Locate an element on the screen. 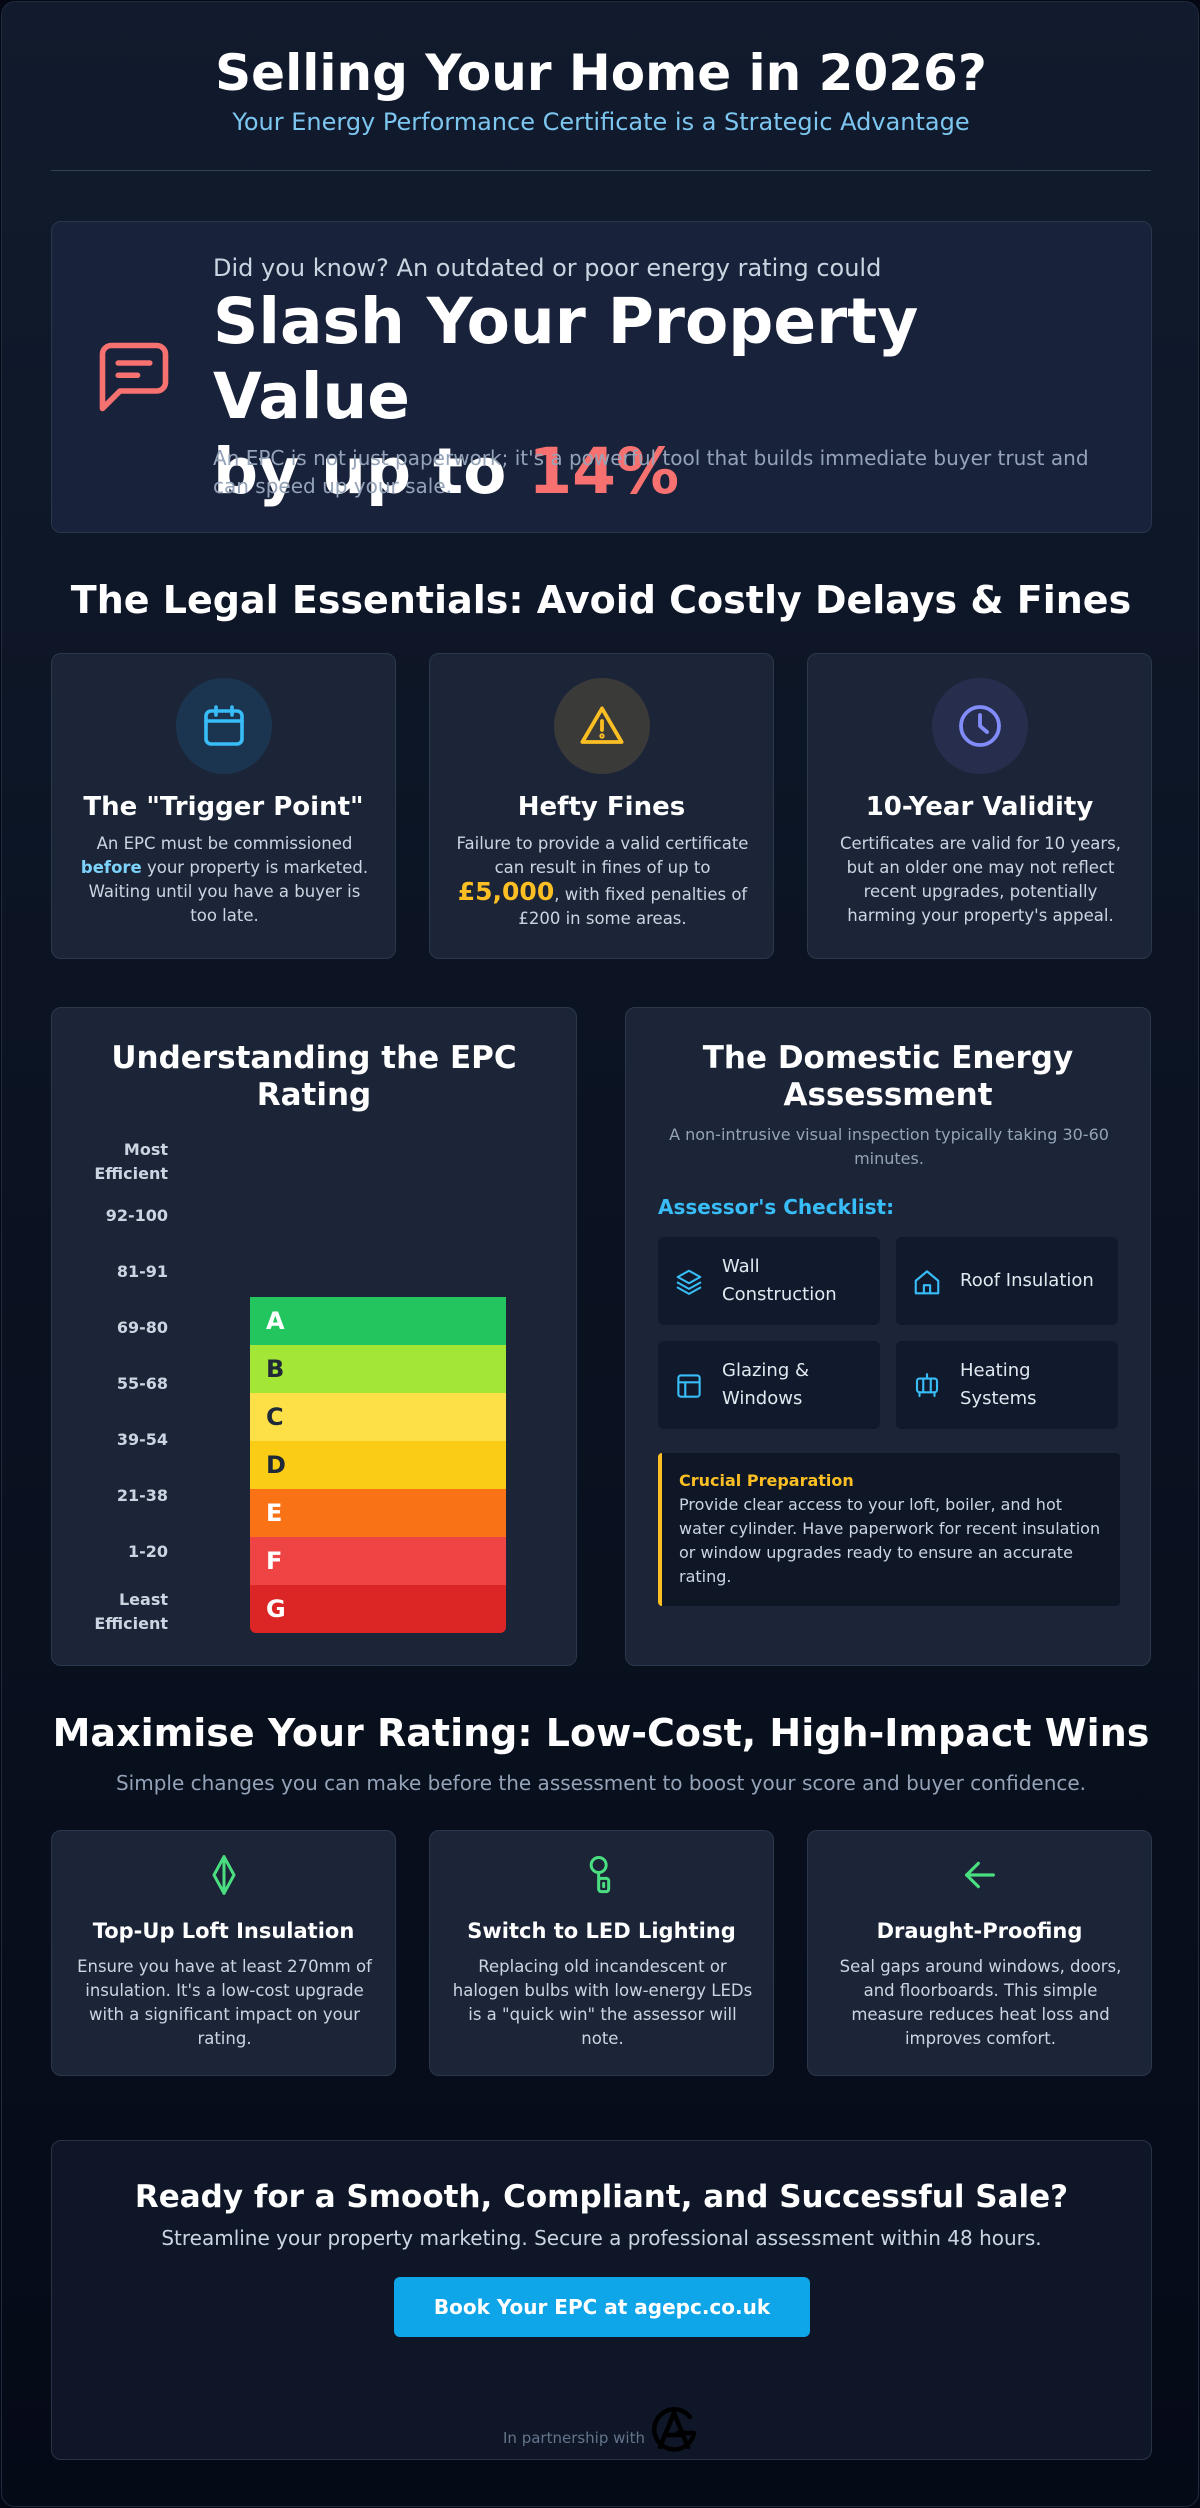  book-epc-button: Book Your EPC at agepc.co.uk is located at coordinates (602, 2307).